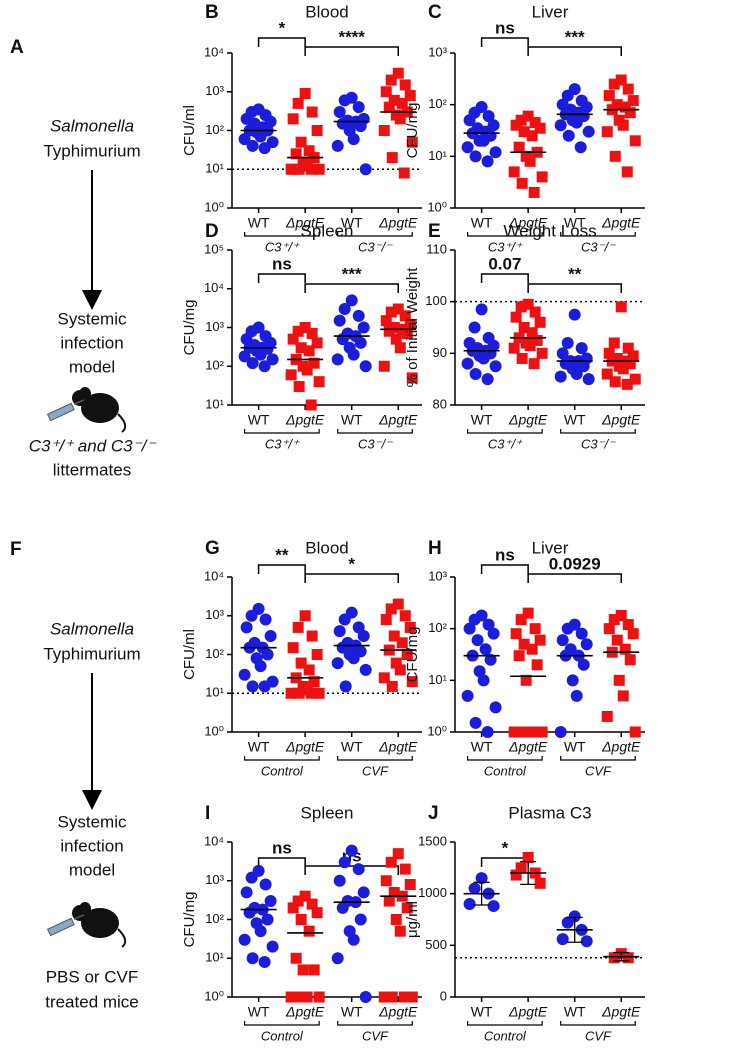 The image size is (749, 1049). I want to click on y-tick-label: 10⁴, so click(214, 840).